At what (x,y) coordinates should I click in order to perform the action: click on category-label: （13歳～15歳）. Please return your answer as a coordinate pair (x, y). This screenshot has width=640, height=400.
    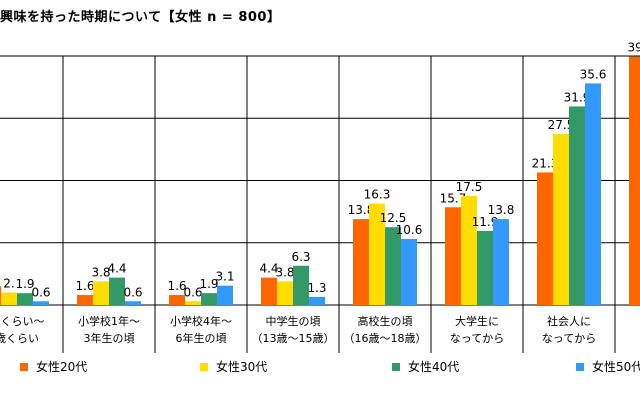
    Looking at the image, I should click on (293, 338).